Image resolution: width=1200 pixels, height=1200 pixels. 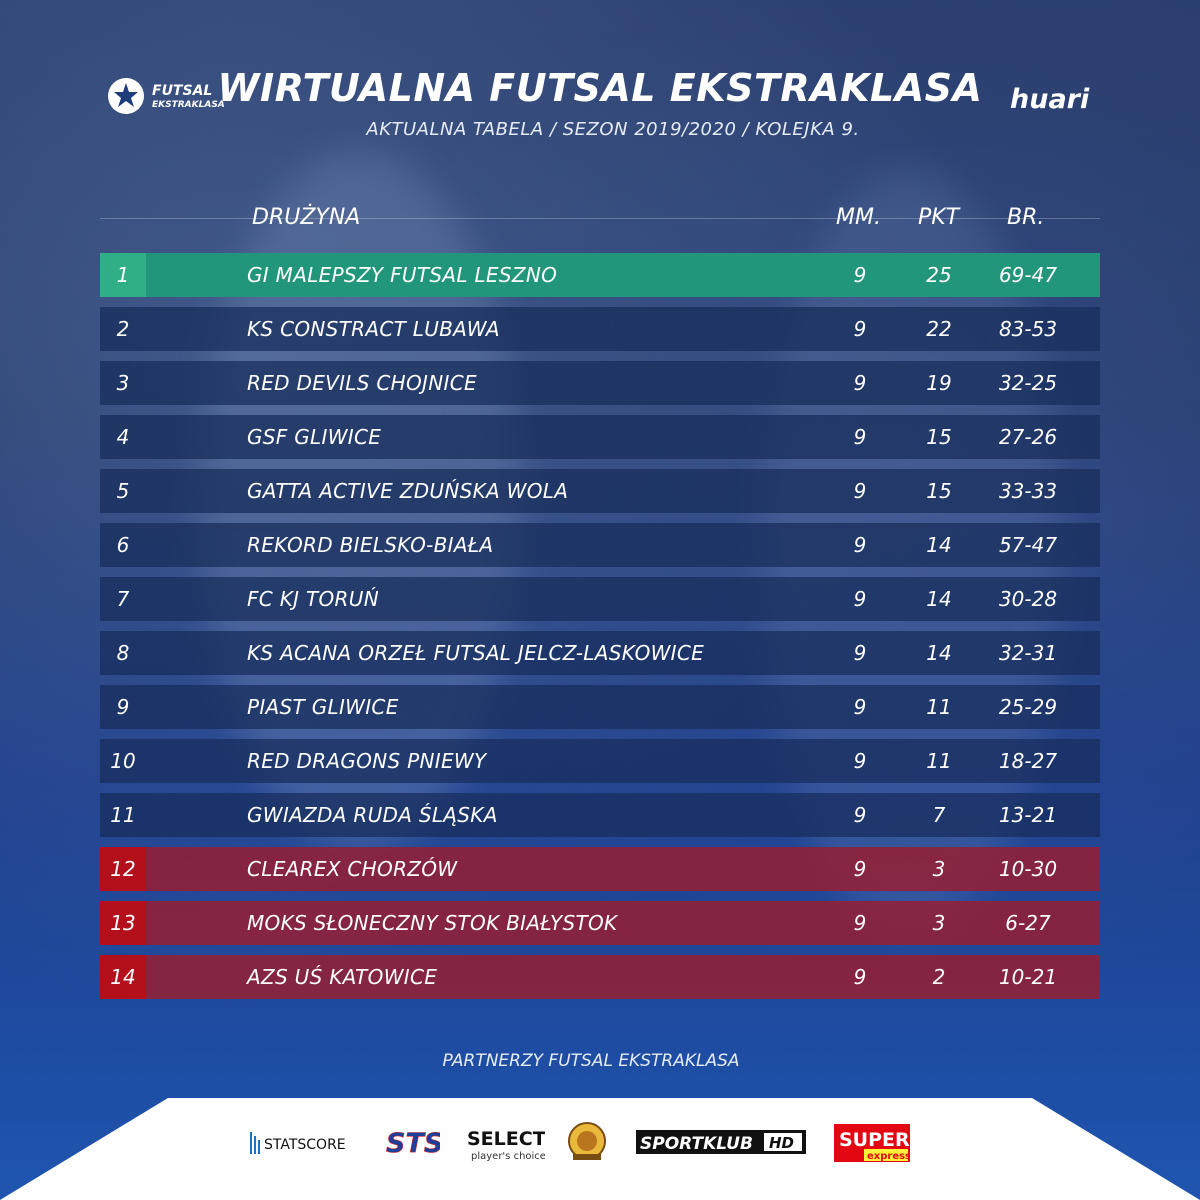 I want to click on row-position: 3, so click(x=123, y=383).